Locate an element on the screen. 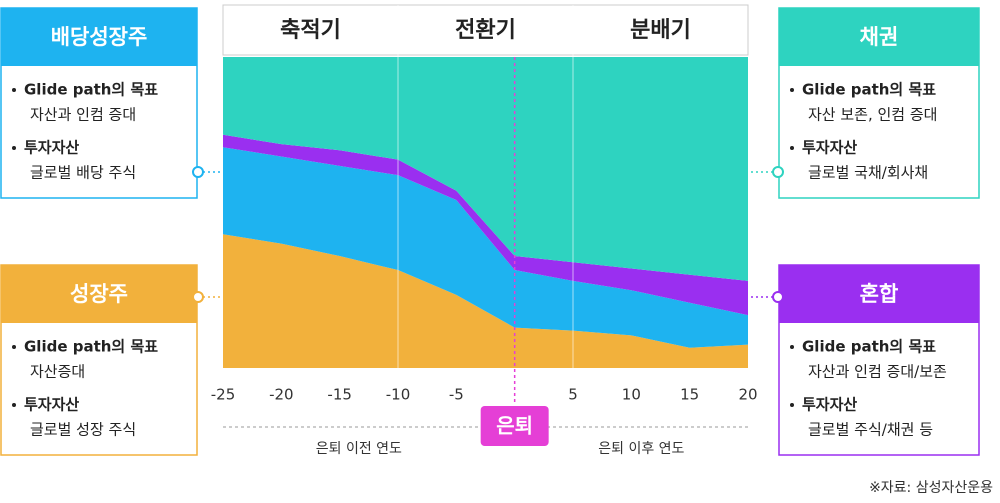 The image size is (1000, 503). item-text: 자산 보존, 인컴 증대 is located at coordinates (872, 115).